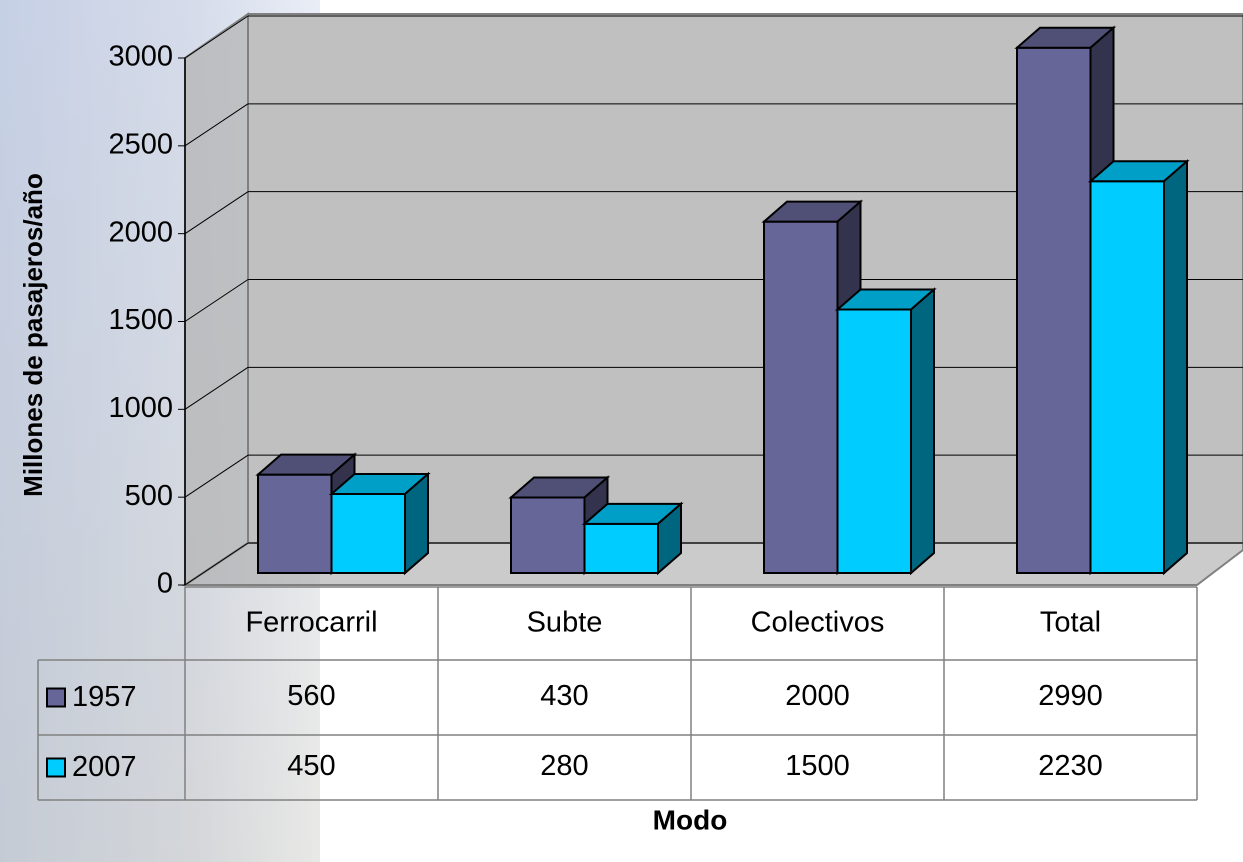  What do you see at coordinates (565, 623) in the screenshot?
I see `category-label: Subte` at bounding box center [565, 623].